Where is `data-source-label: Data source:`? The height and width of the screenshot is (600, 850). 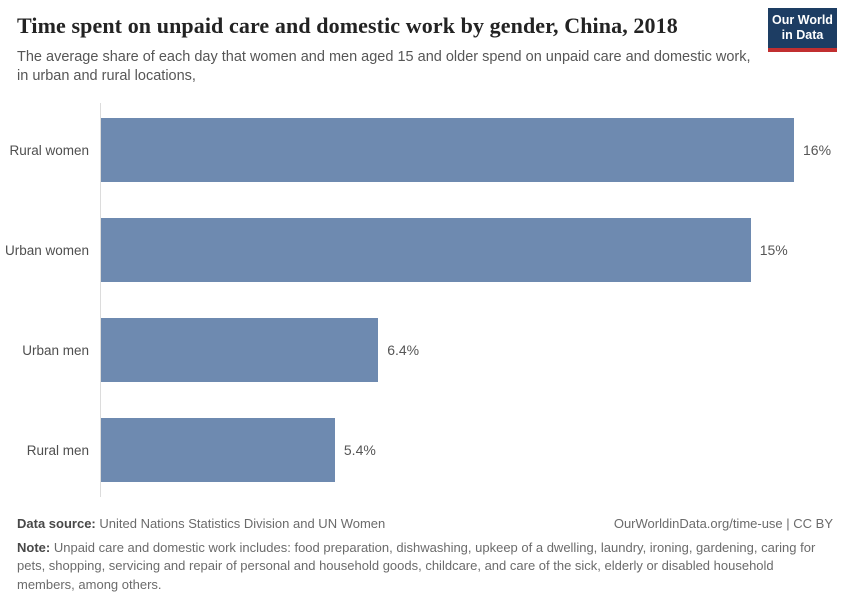
data-source-label: Data source: is located at coordinates (56, 523).